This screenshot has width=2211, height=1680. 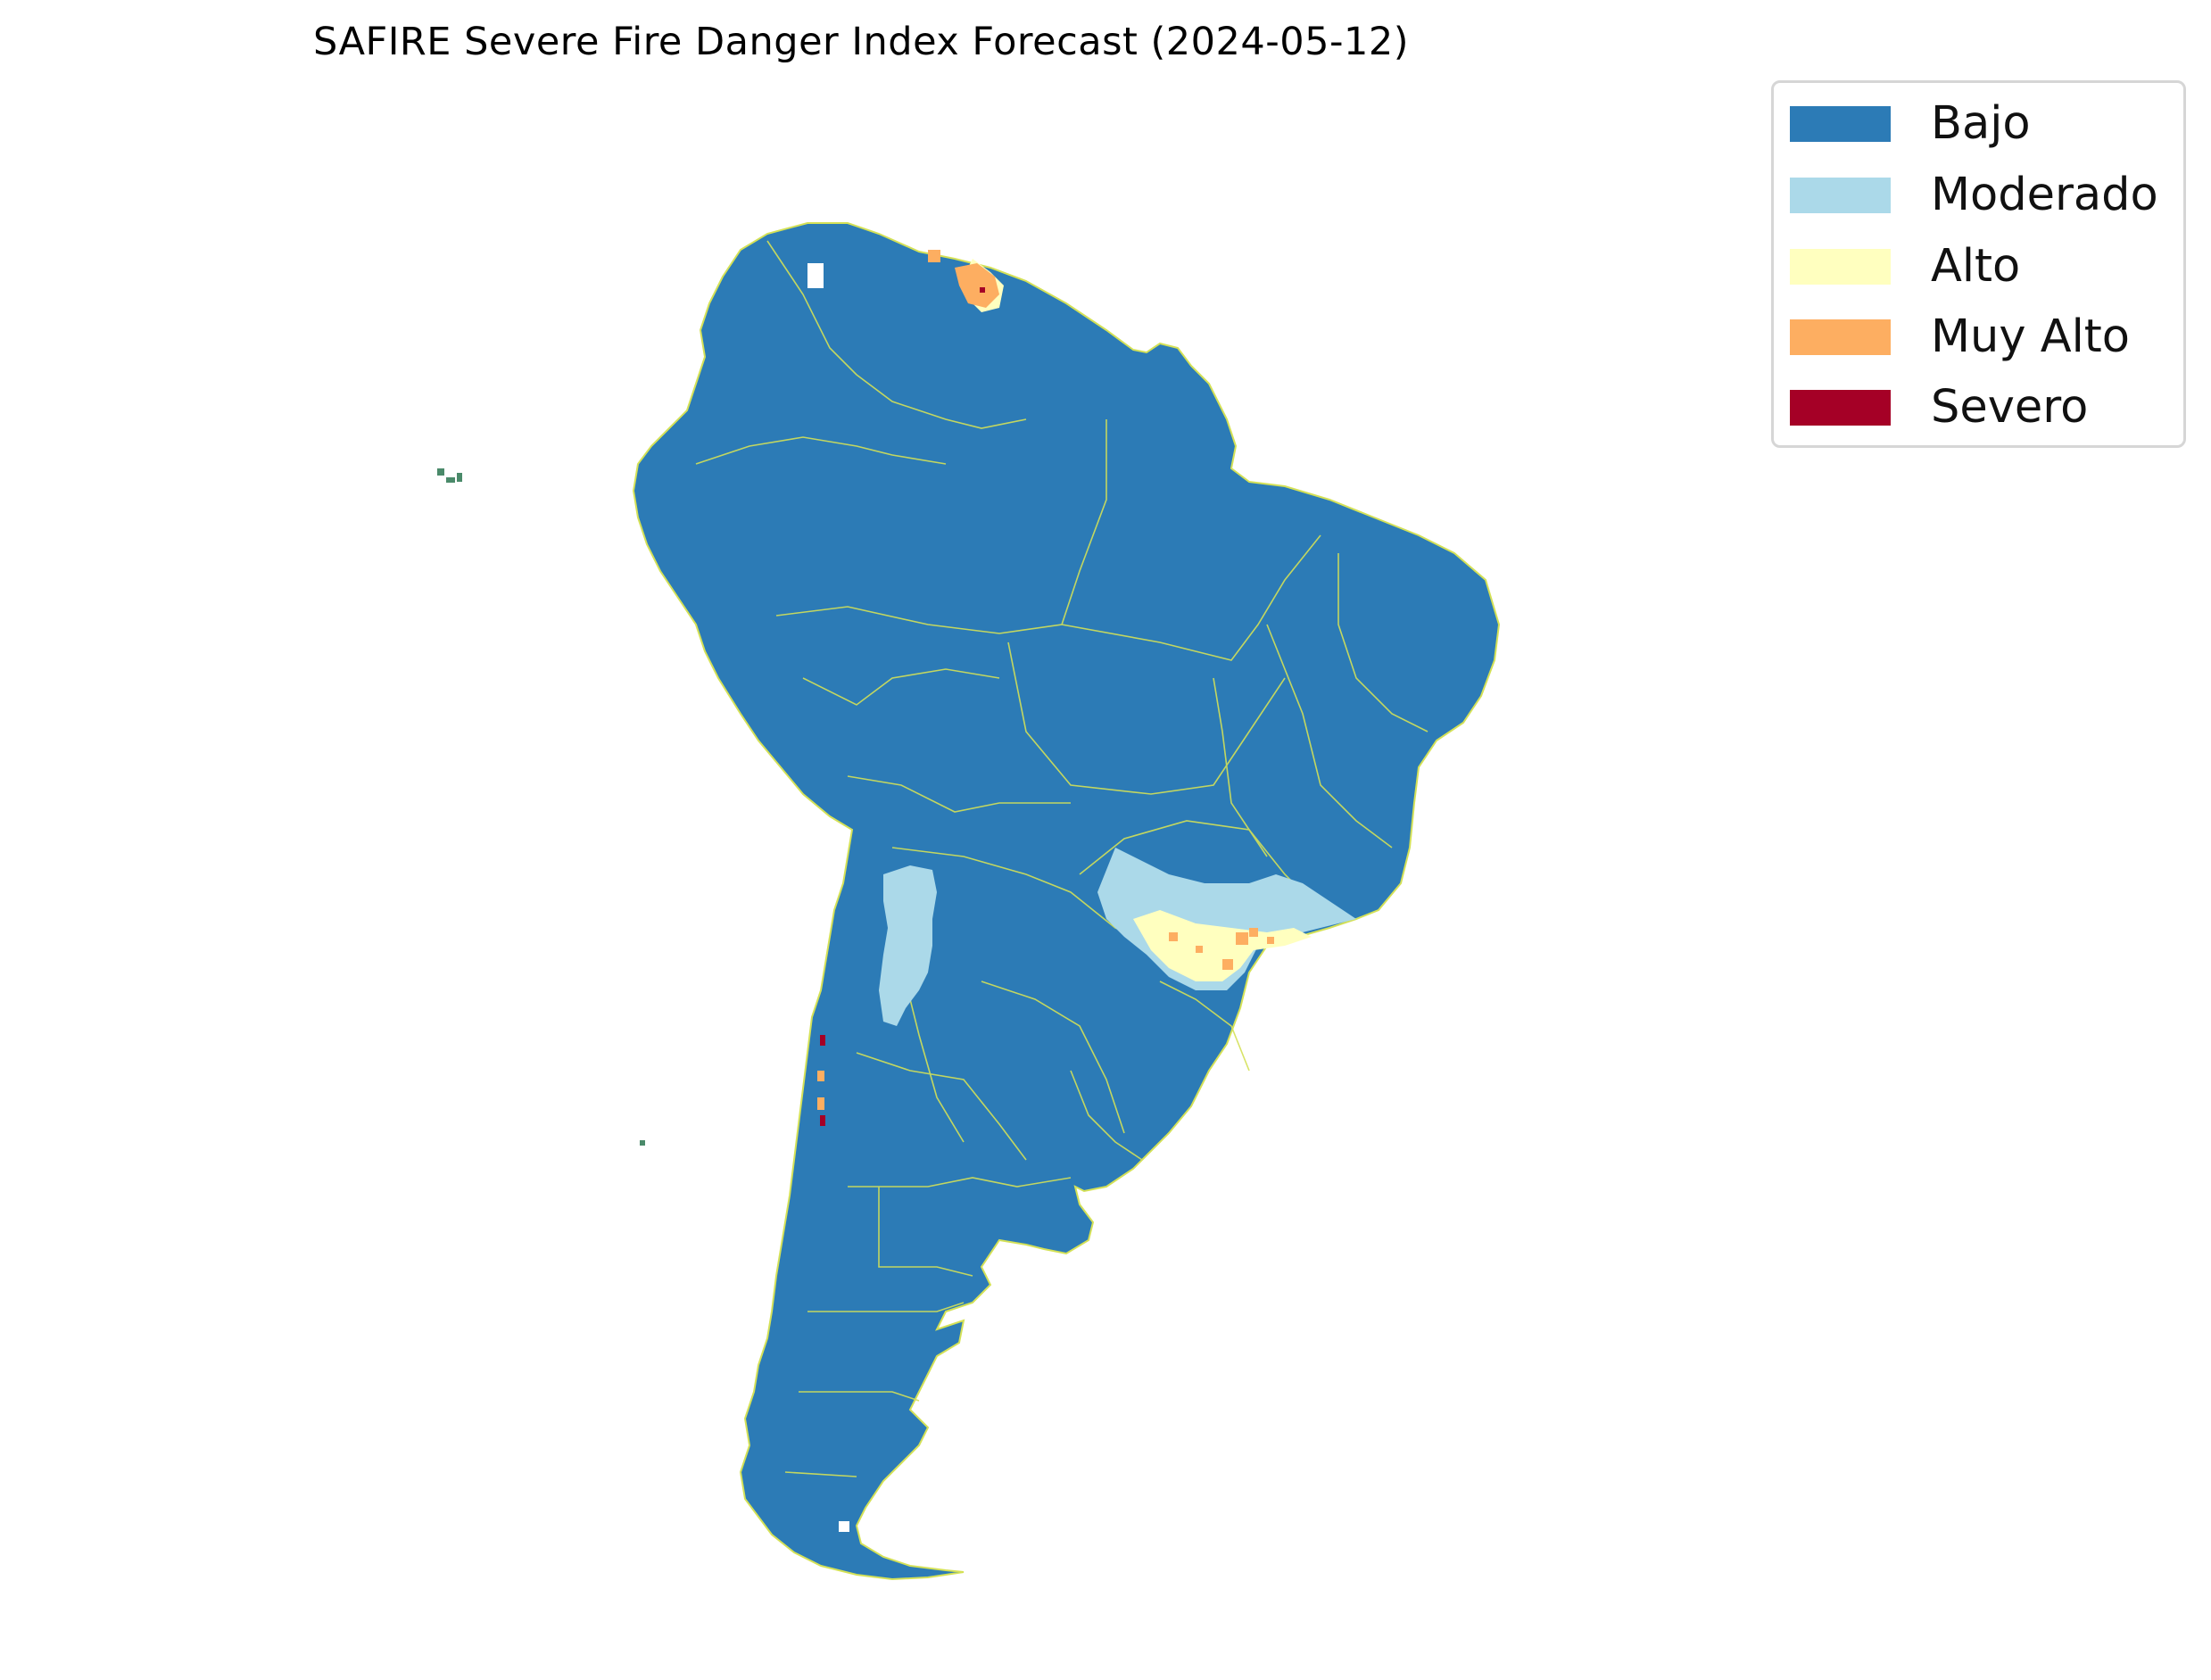 What do you see at coordinates (1045, 680) in the screenshot?
I see `zone-muy-alto` at bounding box center [1045, 680].